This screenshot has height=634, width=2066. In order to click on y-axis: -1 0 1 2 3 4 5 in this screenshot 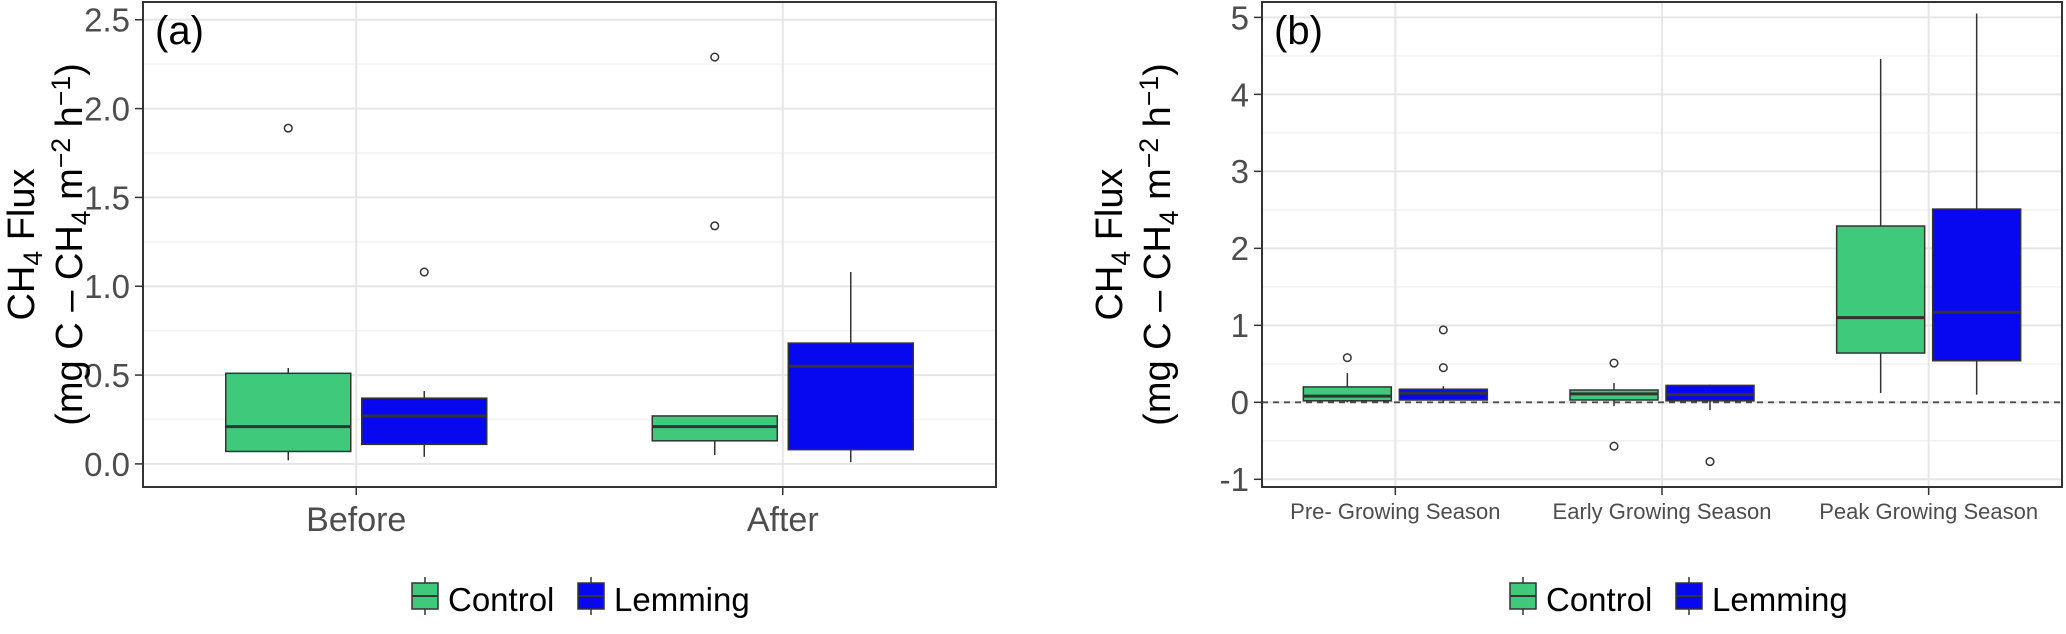, I will do `click(1241, 249)`.